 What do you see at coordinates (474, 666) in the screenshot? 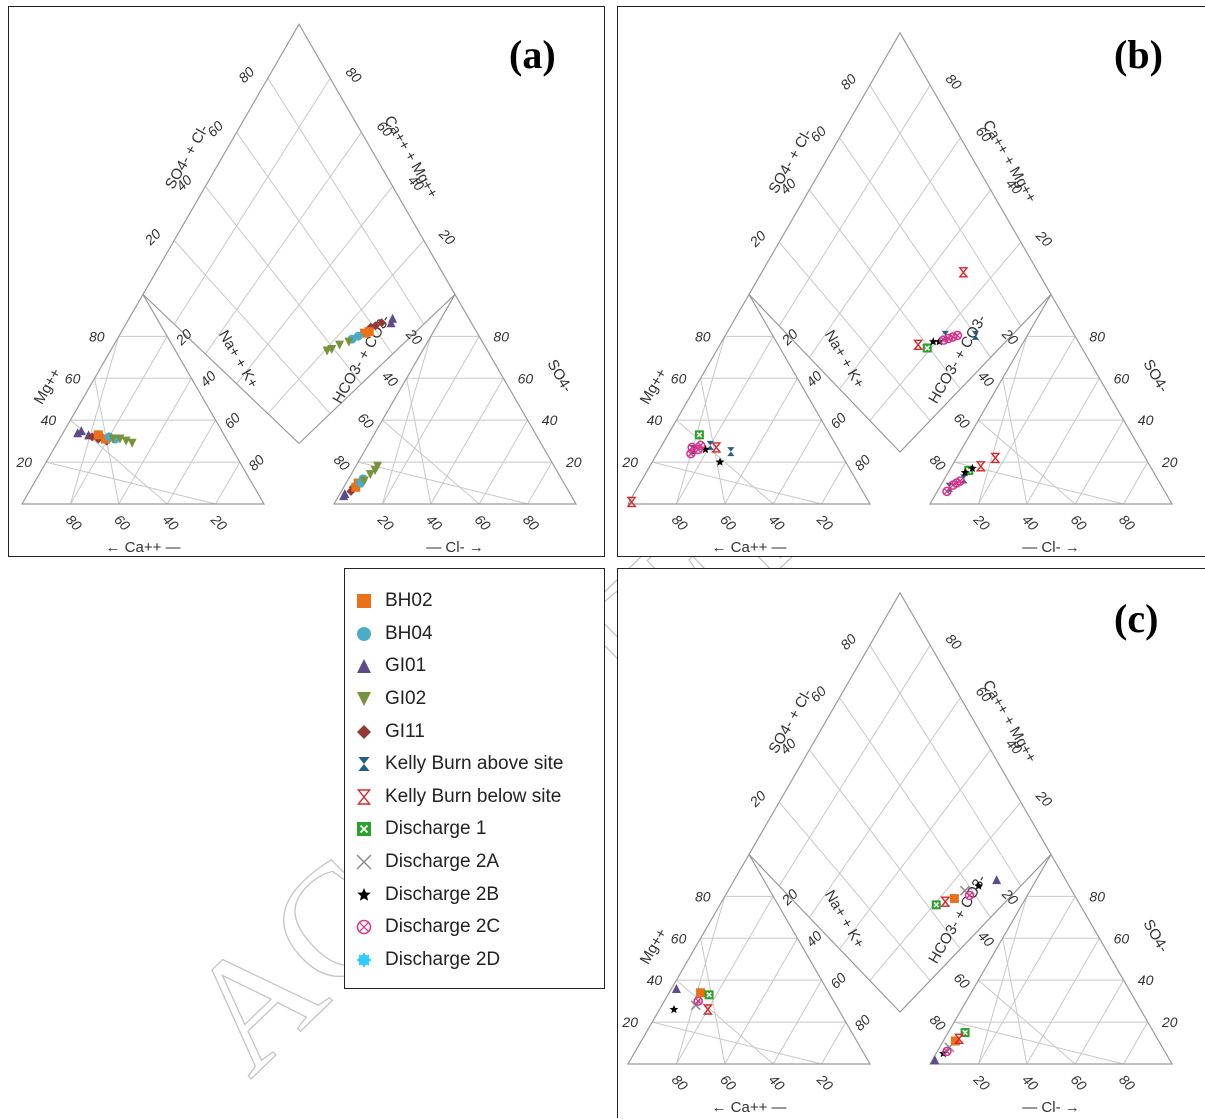
I see `legend-item: GI01` at bounding box center [474, 666].